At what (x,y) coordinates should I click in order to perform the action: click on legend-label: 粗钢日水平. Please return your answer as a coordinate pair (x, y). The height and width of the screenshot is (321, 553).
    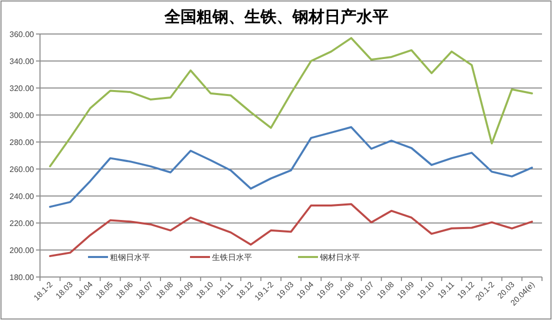
    Looking at the image, I should click on (130, 257).